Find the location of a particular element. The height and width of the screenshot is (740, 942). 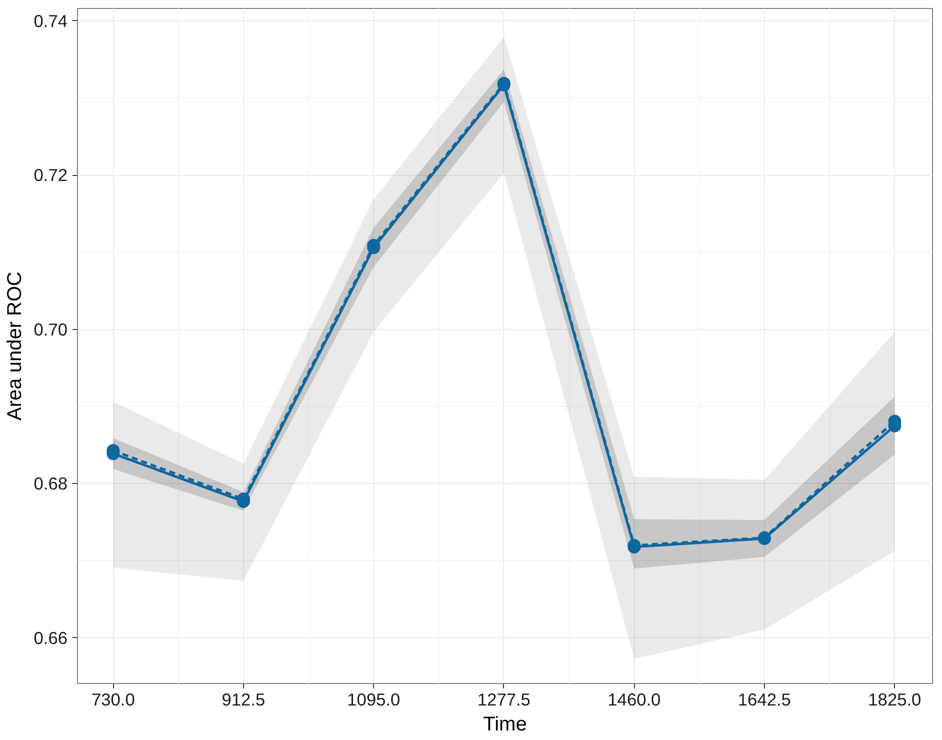

x-tick-label: 1277.5 is located at coordinates (503, 700).